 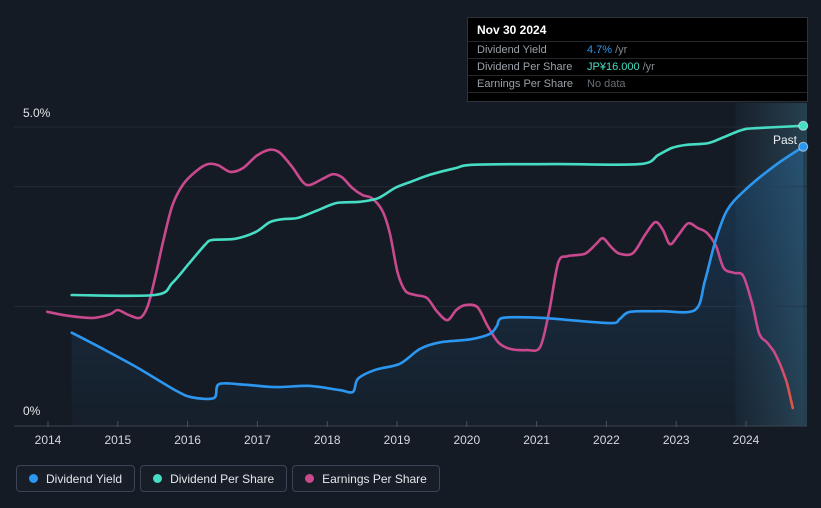 I want to click on legend-item-dividend-per-share: Dividend Per Share, so click(x=214, y=478).